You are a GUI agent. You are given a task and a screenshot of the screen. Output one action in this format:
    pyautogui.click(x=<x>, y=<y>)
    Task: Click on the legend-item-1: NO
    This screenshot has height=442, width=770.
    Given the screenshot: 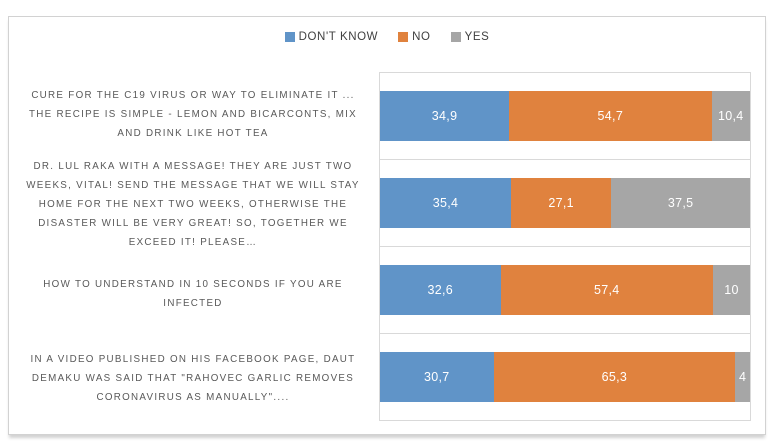 What is the action you would take?
    pyautogui.click(x=414, y=37)
    